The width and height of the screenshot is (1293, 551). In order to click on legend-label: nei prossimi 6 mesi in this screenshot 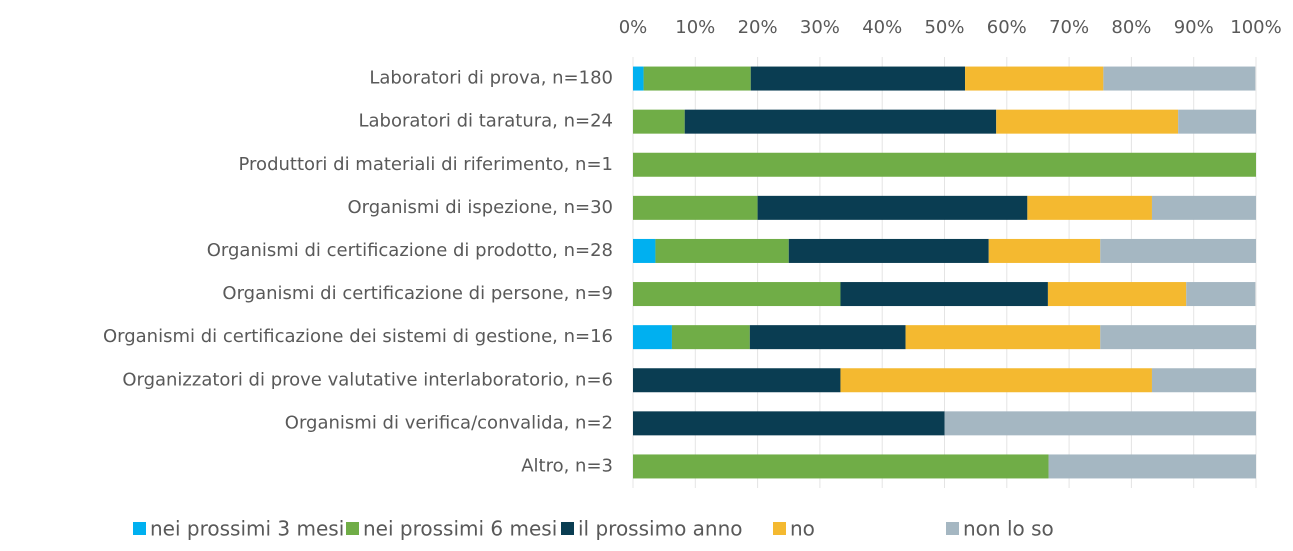, I will do `click(460, 529)`.